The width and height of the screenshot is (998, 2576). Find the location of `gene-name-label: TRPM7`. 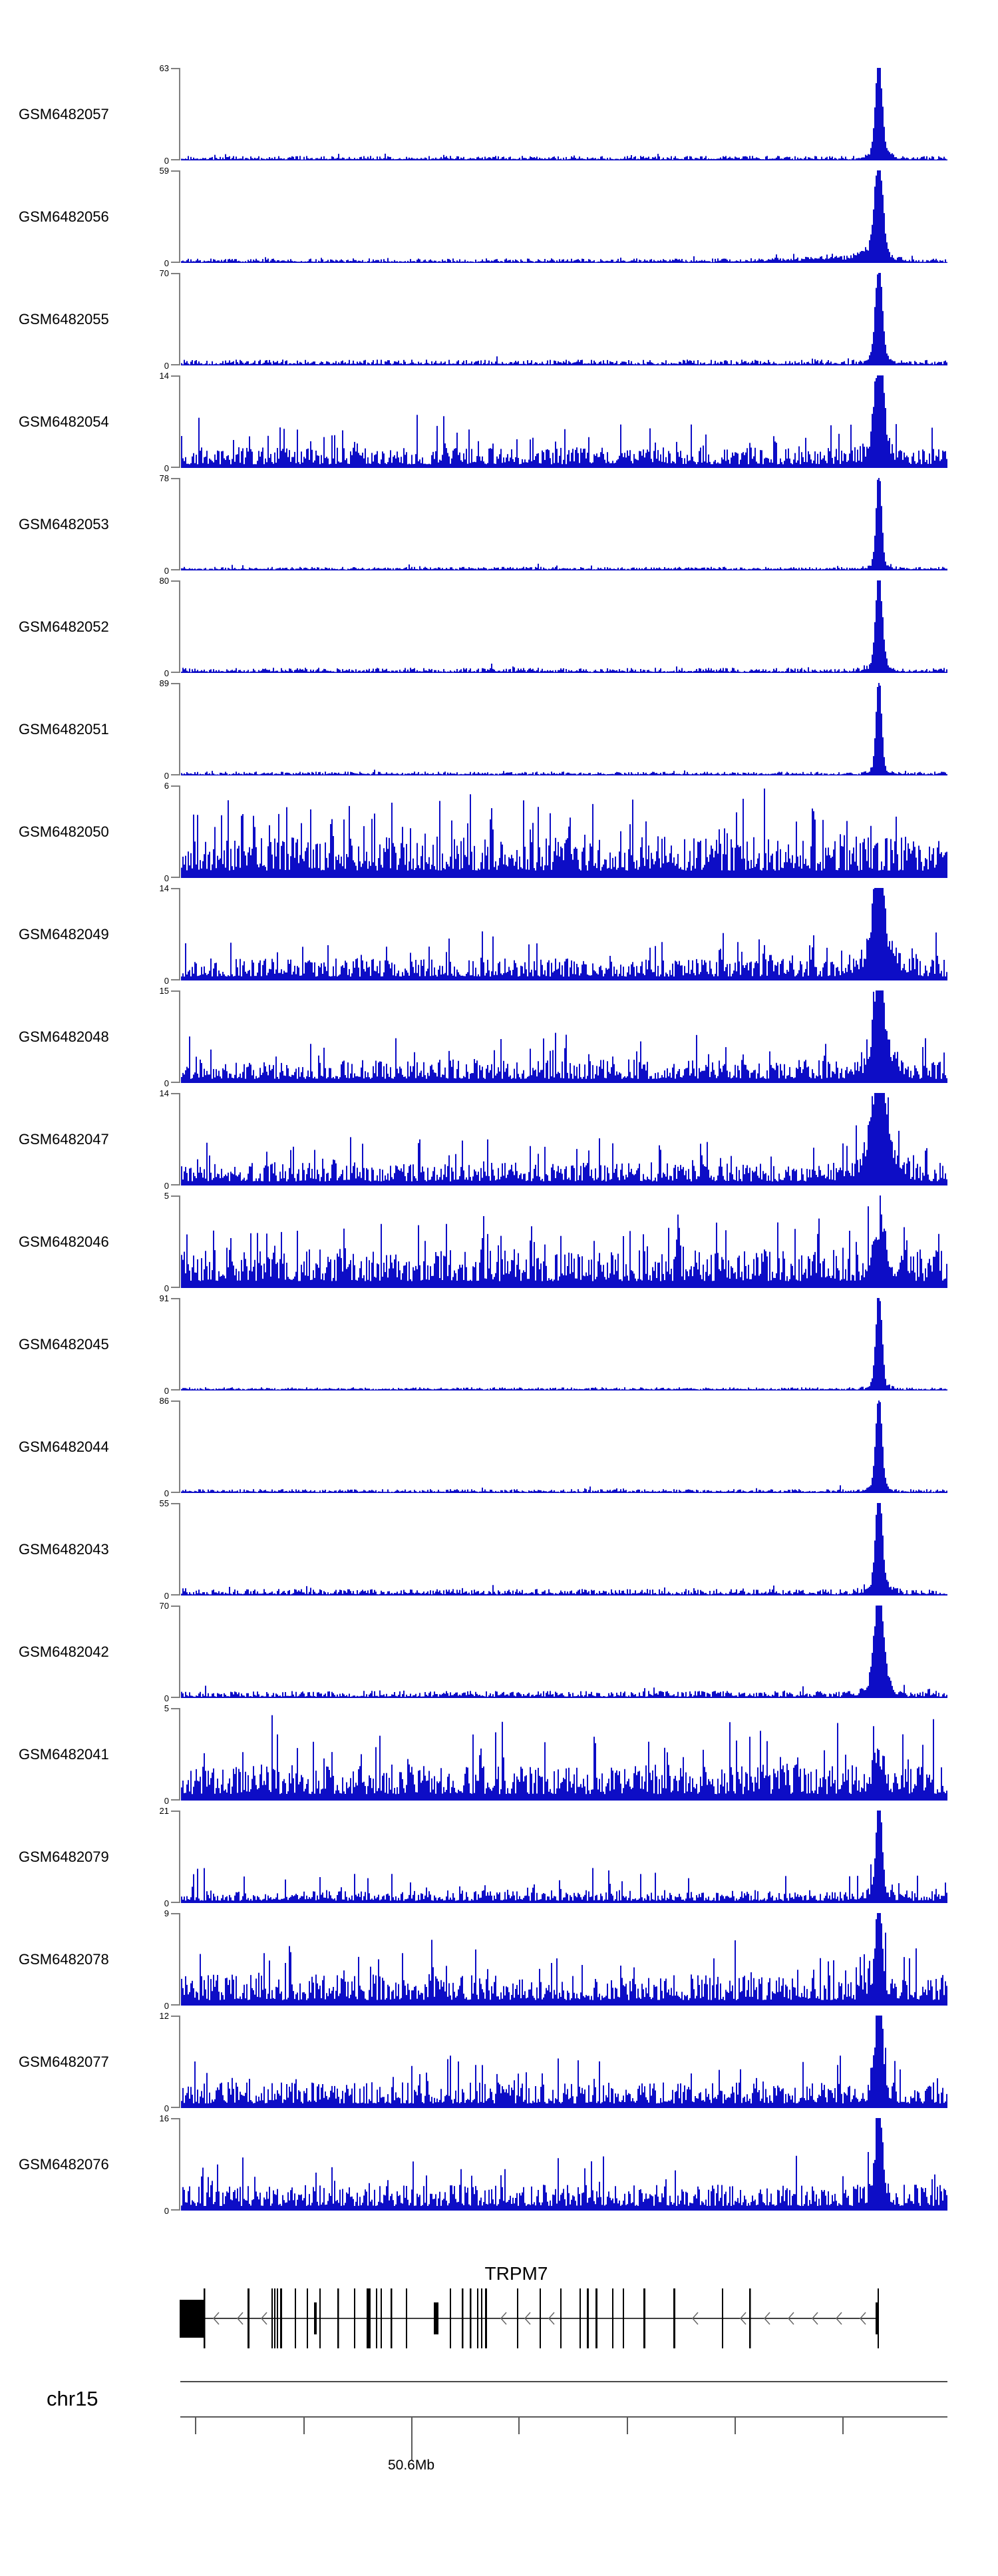

gene-name-label: TRPM7 is located at coordinates (516, 2273).